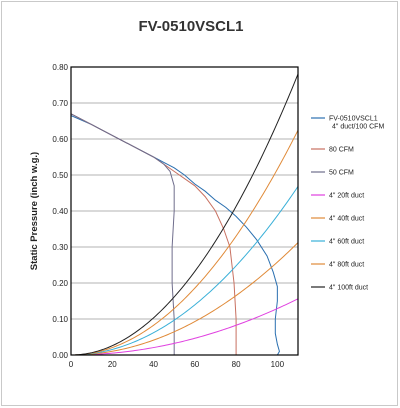  What do you see at coordinates (177, 364) in the screenshot?
I see `x-tick-labels: 0 20 40 60 80 100` at bounding box center [177, 364].